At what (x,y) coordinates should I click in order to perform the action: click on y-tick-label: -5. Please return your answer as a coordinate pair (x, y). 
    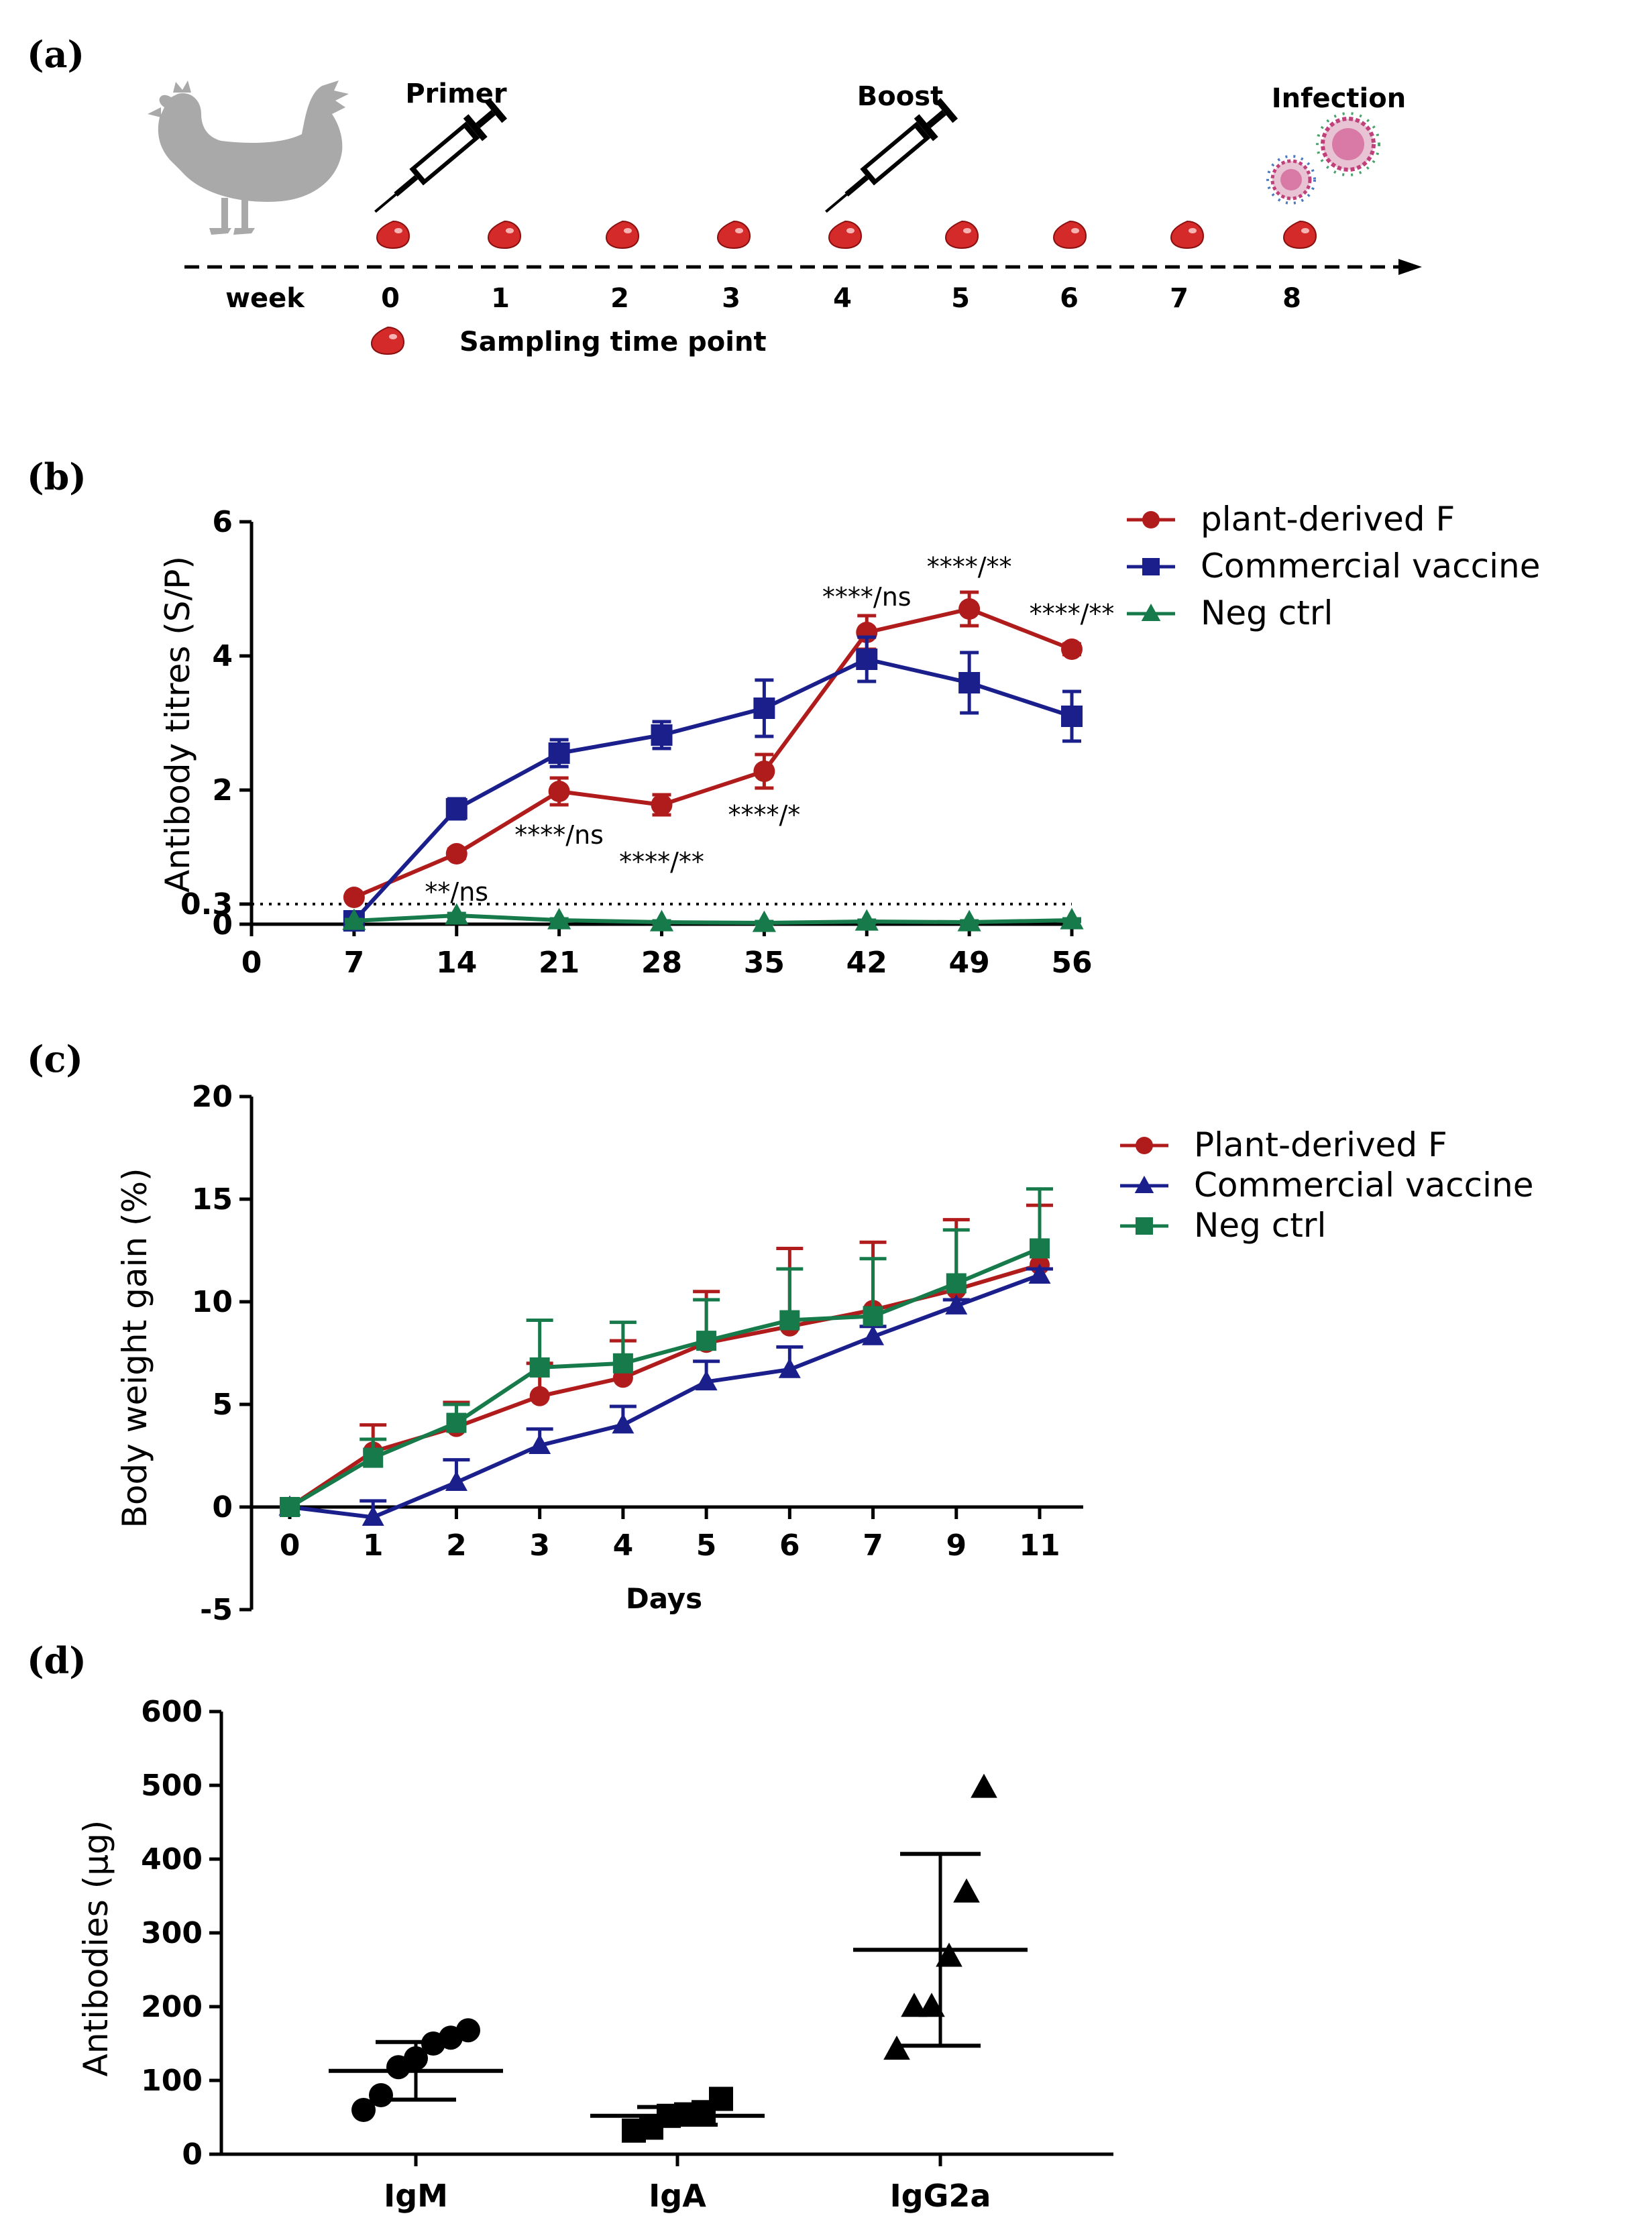
    Looking at the image, I should click on (216, 1610).